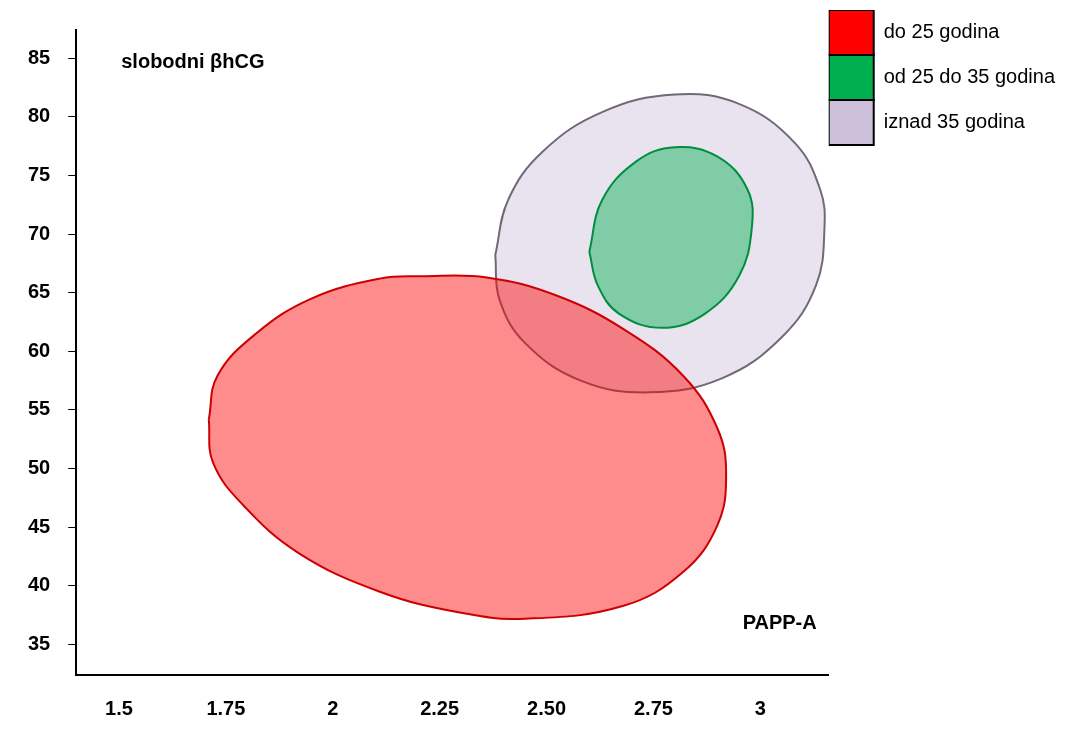 The image size is (1075, 733). Describe the element at coordinates (39, 232) in the screenshot. I see `y-tick-label: 70` at that location.